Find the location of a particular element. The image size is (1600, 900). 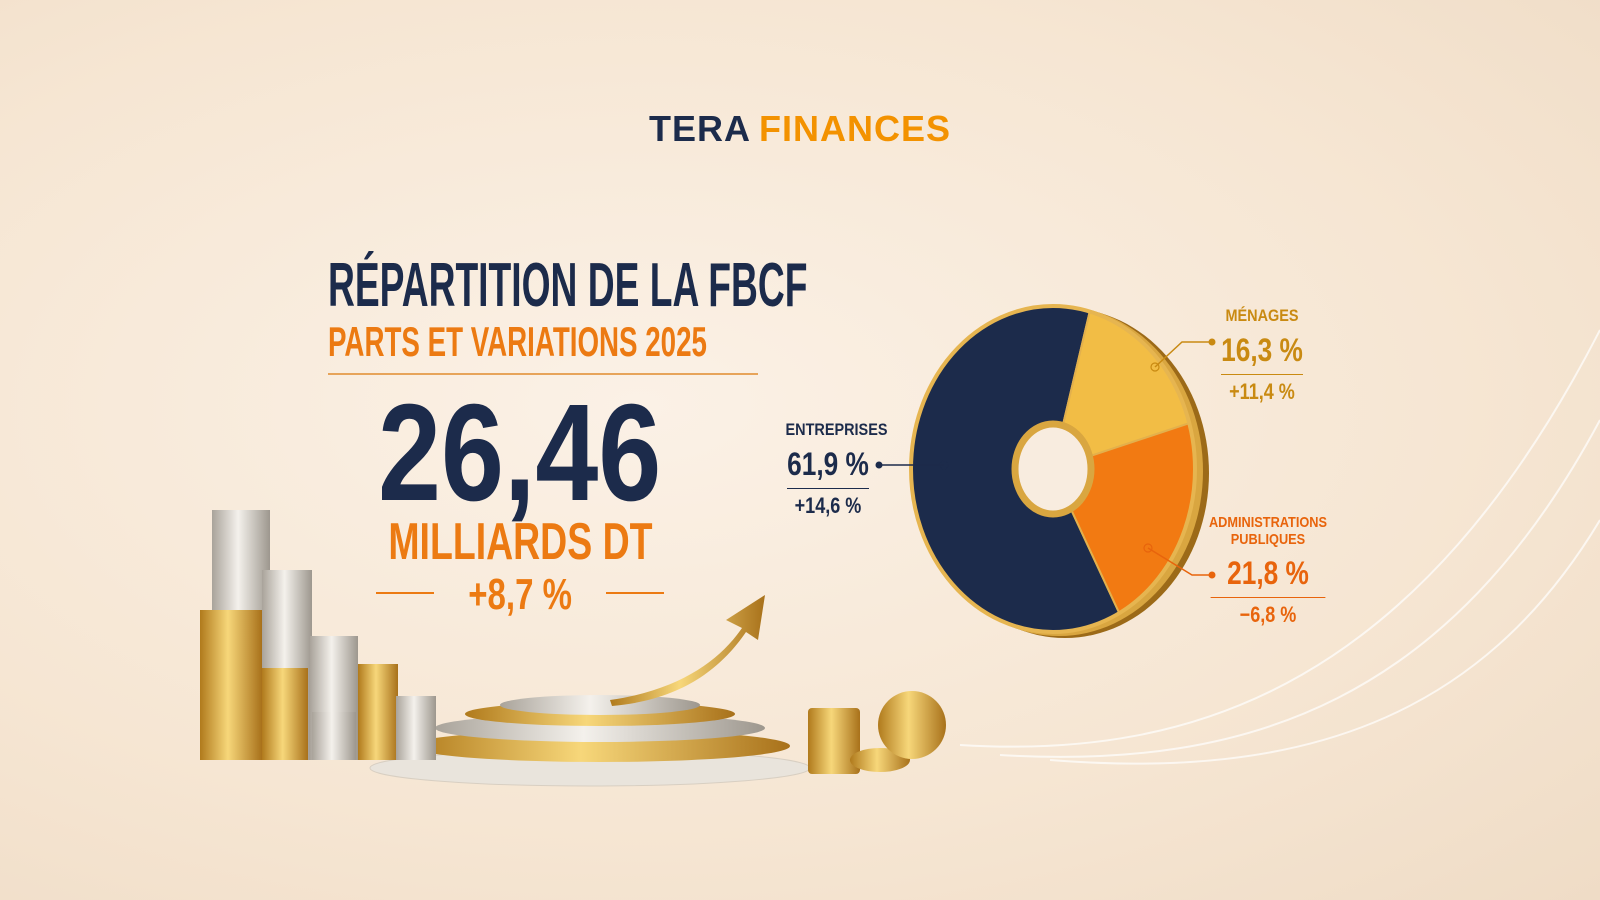

slice-label: ENTREPRISES 61,9 % +14,6 % is located at coordinates (833, 469).